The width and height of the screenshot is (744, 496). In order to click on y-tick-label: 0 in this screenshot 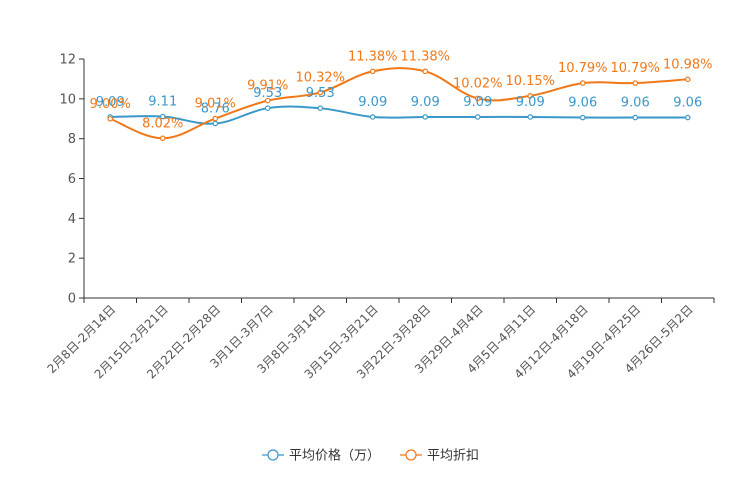, I will do `click(72, 299)`.